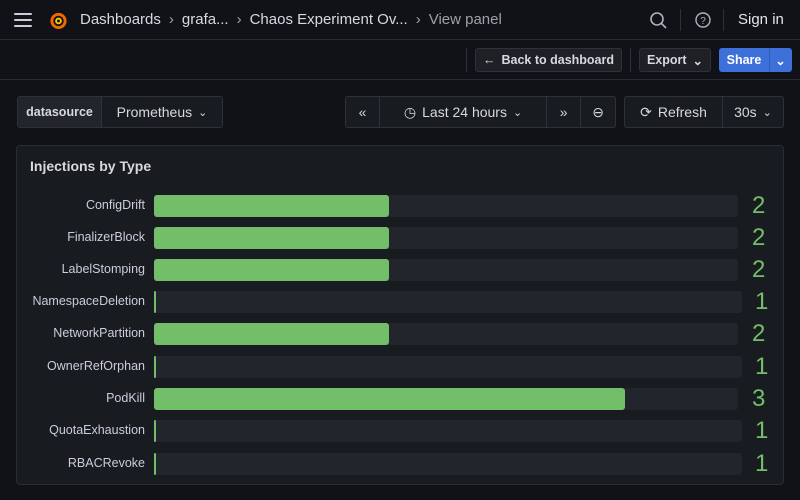 Image resolution: width=800 pixels, height=500 pixels. Describe the element at coordinates (759, 398) in the screenshot. I see `bar-value: 3` at that location.